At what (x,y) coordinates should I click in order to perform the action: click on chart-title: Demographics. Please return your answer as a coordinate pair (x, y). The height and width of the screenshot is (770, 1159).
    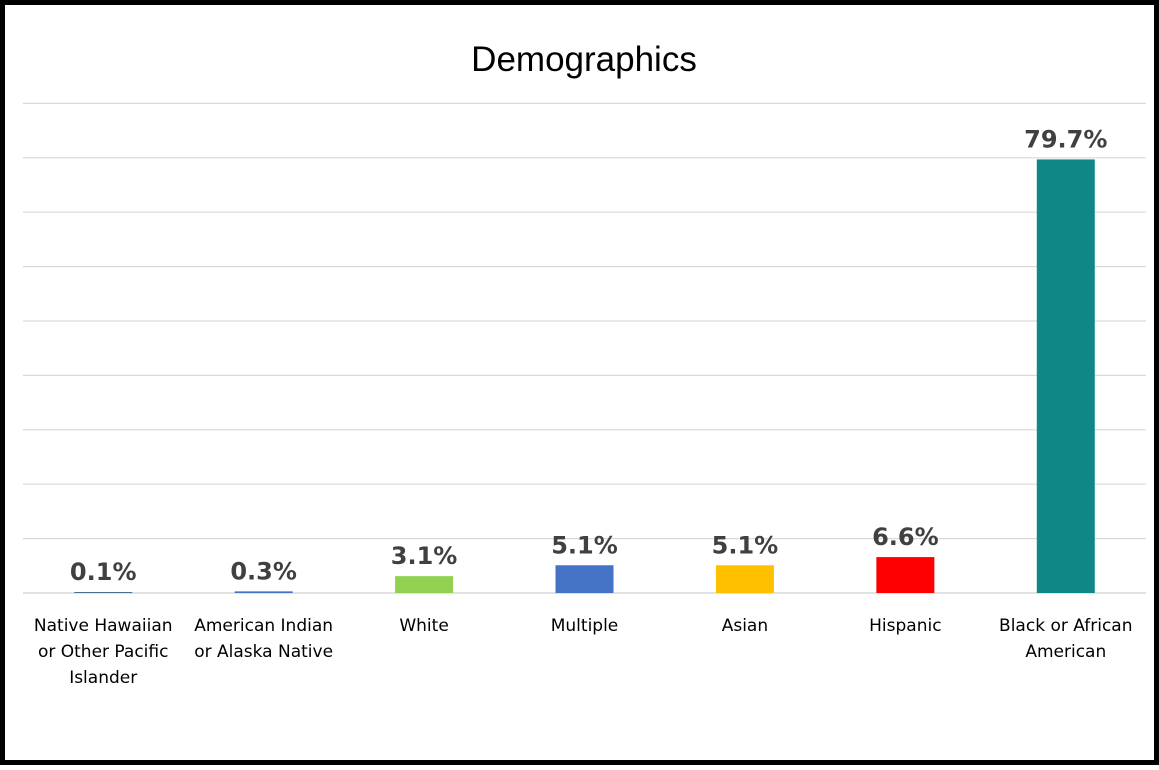
    Looking at the image, I should click on (584, 59).